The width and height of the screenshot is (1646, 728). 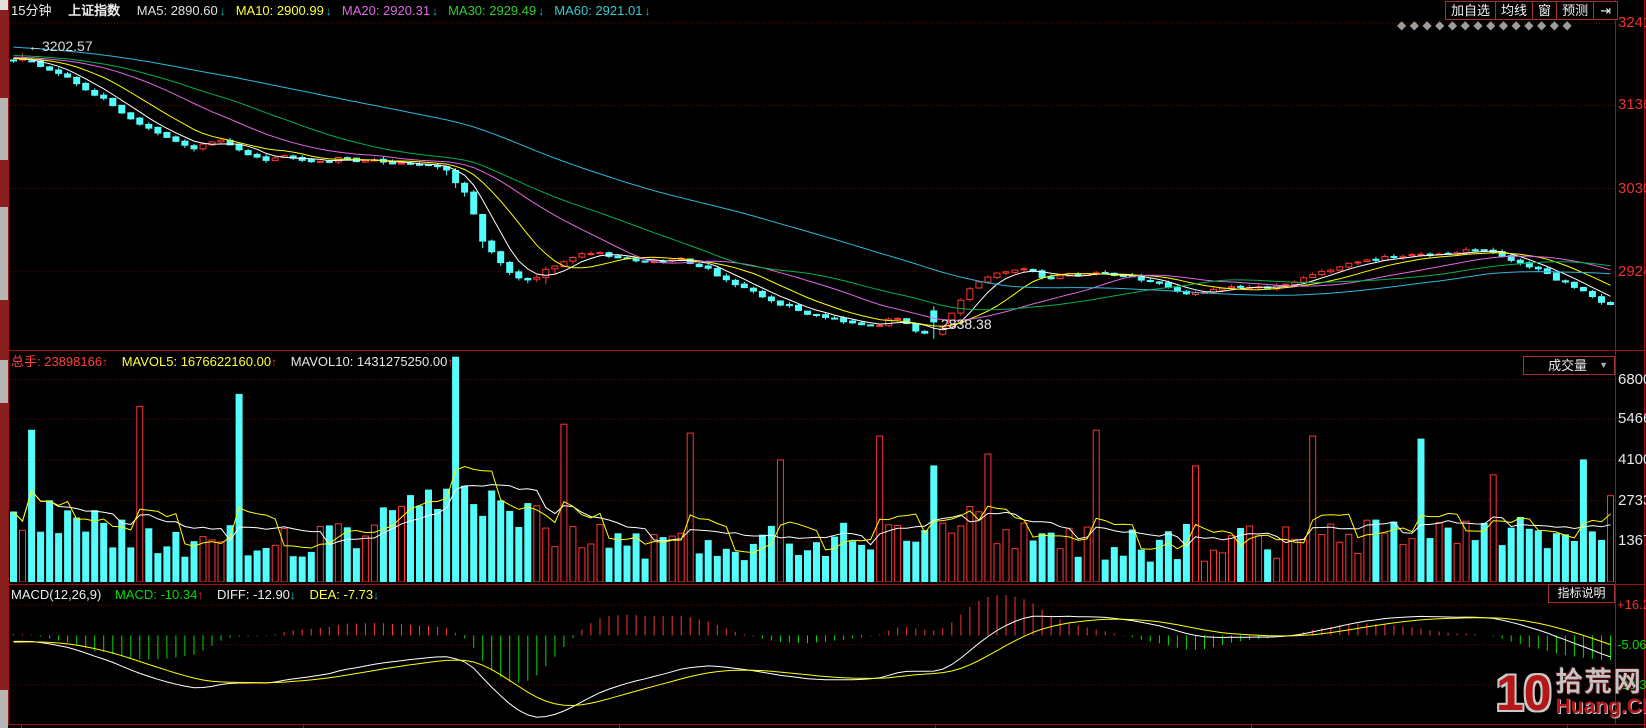 What do you see at coordinates (1632, 379) in the screenshot?
I see `volume-axis-label: 6800` at bounding box center [1632, 379].